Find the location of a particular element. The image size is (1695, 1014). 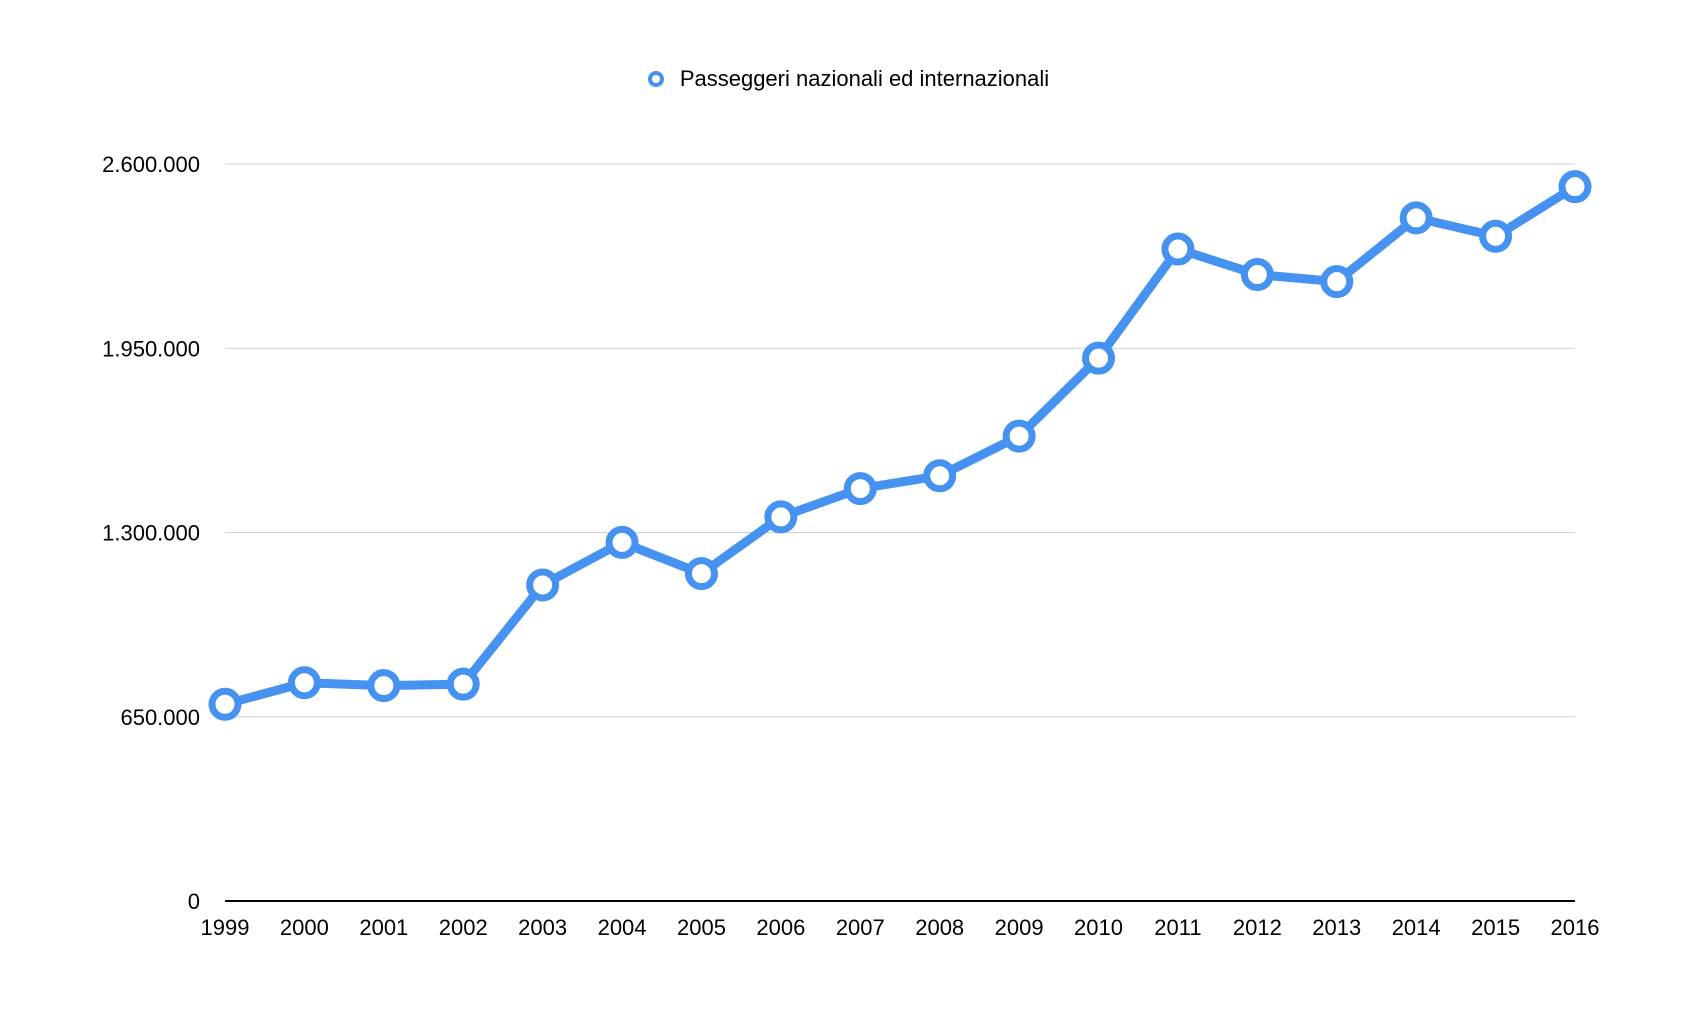

x-tick-label: 2007 is located at coordinates (860, 927).